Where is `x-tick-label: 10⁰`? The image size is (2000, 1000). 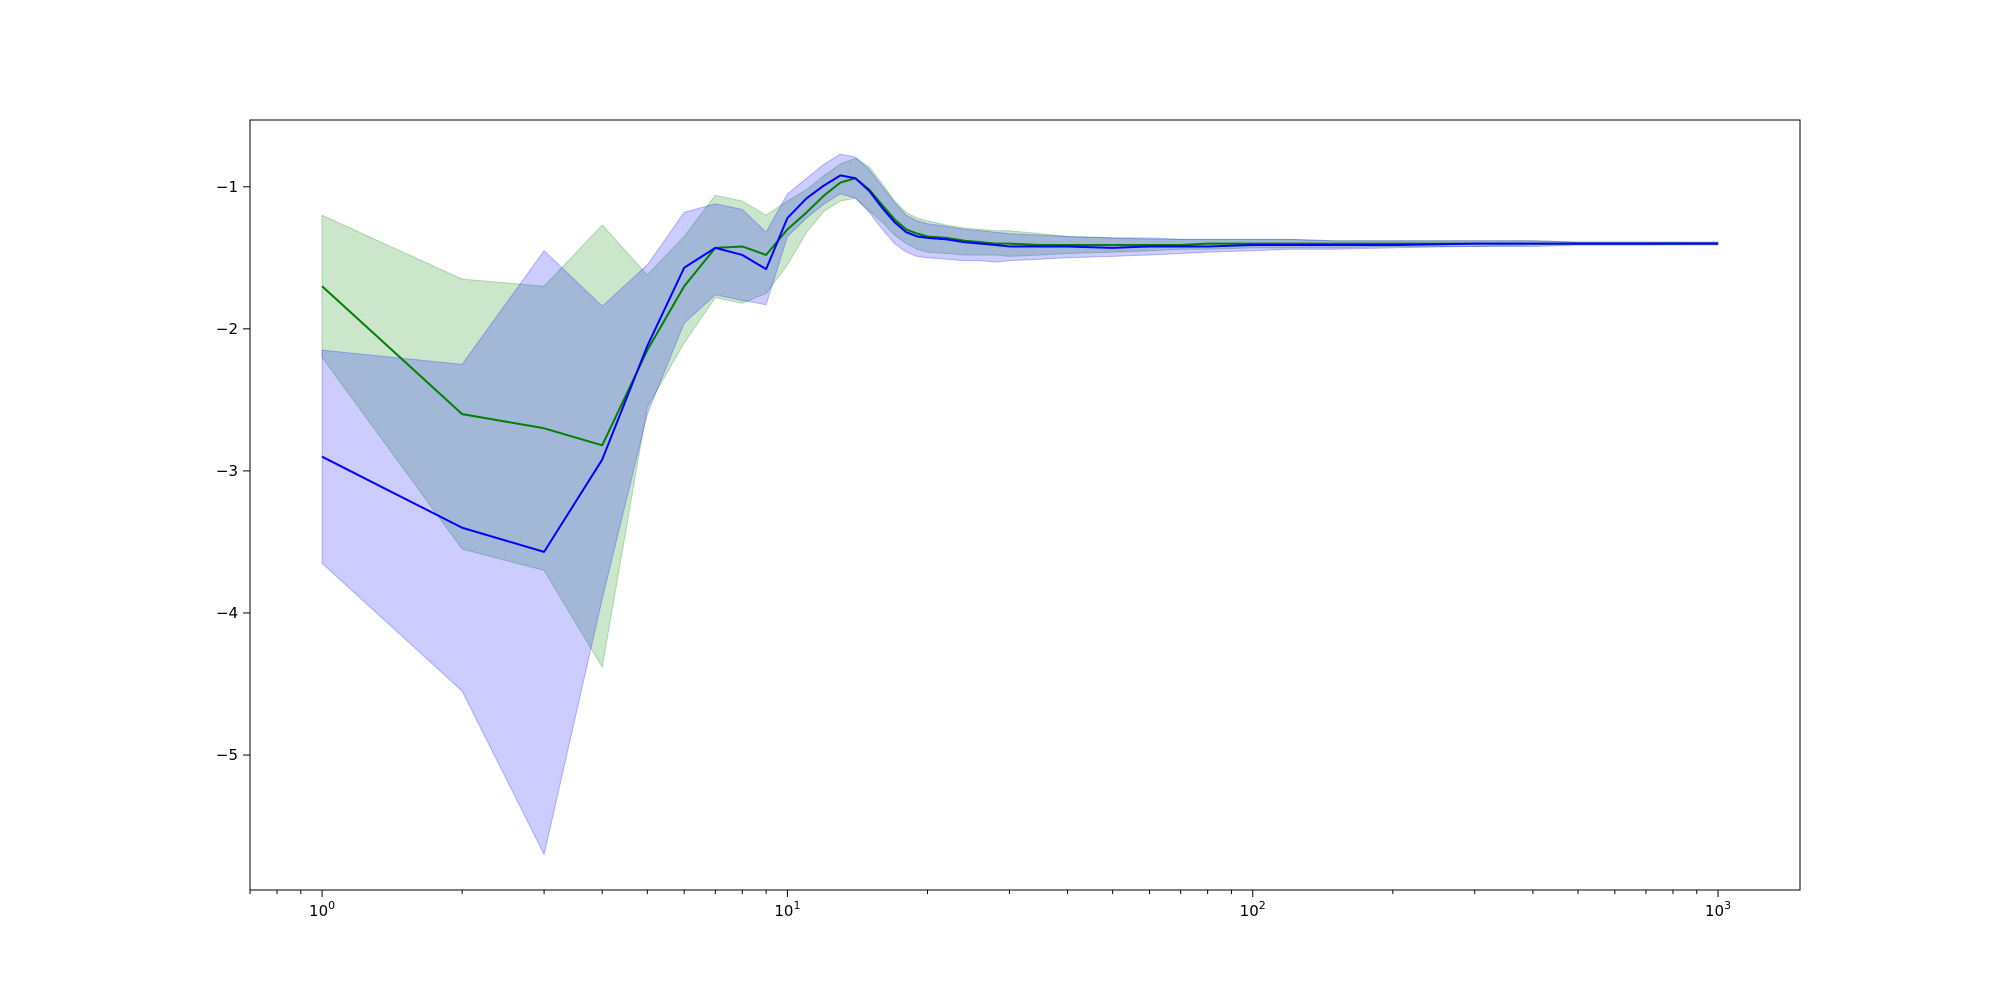 x-tick-label: 10⁰ is located at coordinates (322, 909).